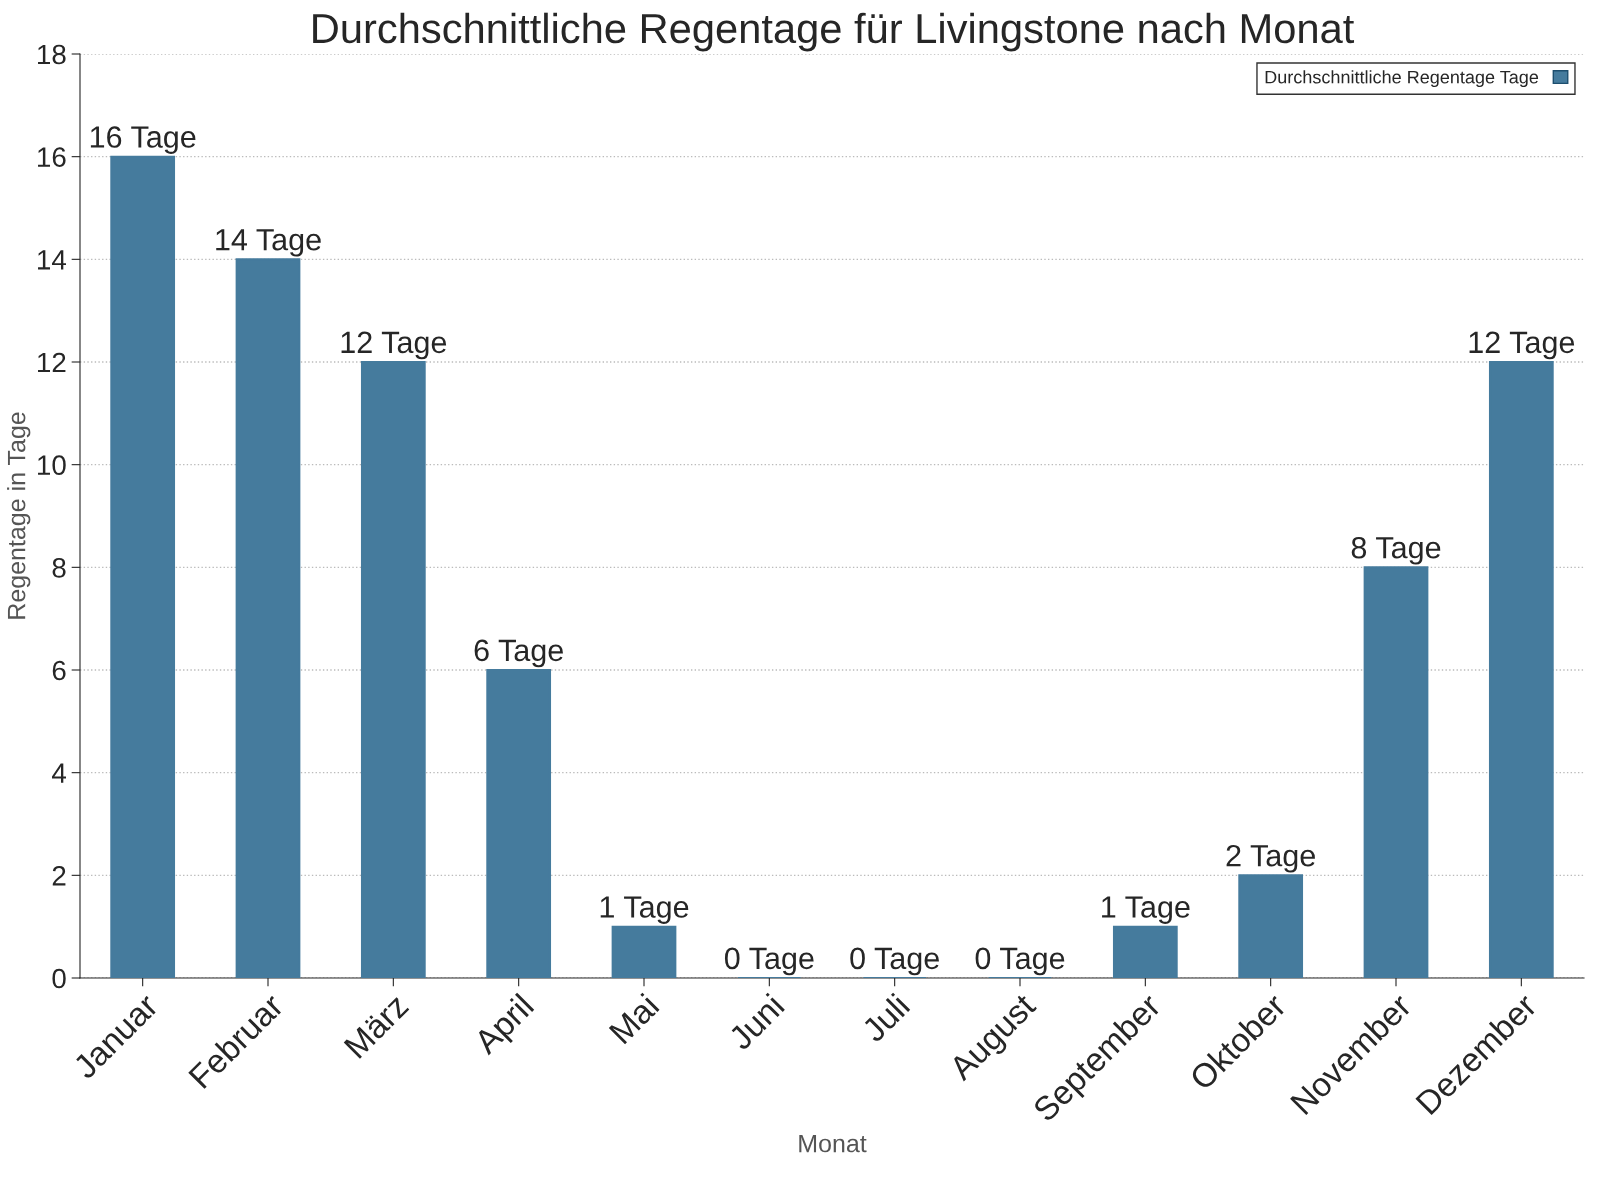 Image resolution: width=1600 pixels, height=1200 pixels. Describe the element at coordinates (59, 978) in the screenshot. I see `y-tick-label: 0` at that location.